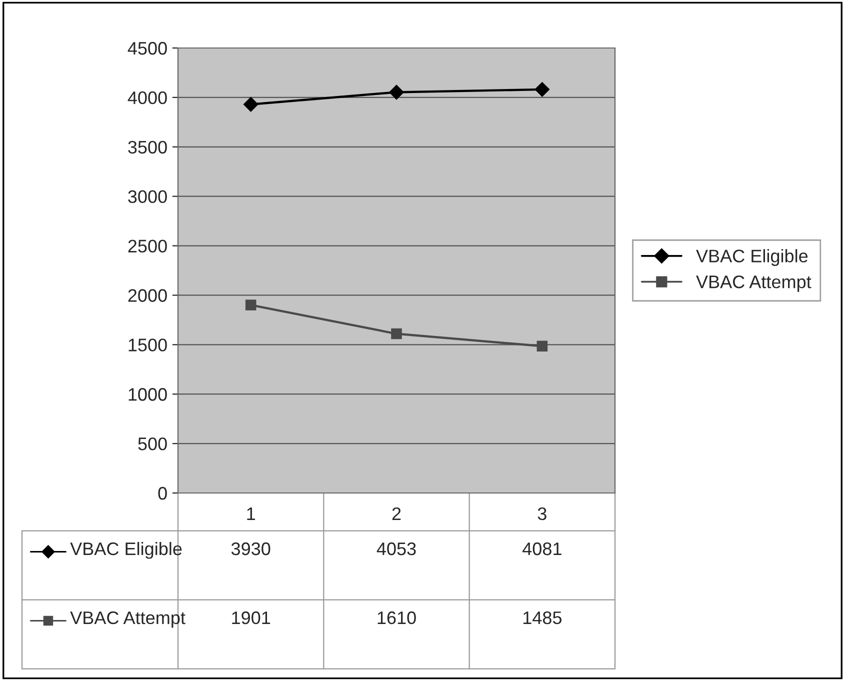 The image size is (845, 681). Describe the element at coordinates (542, 513) in the screenshot. I see `x-tick-label: 3` at that location.